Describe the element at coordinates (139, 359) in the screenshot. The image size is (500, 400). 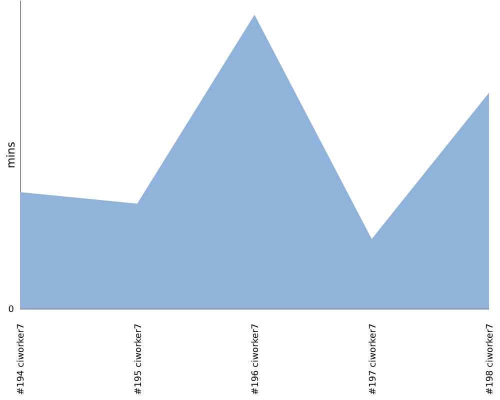
I see `x-tick-label: #195 ciworker7` at that location.